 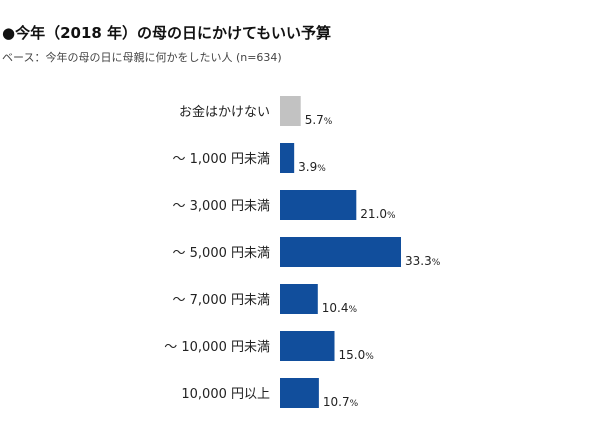 I want to click on chart-subtitle: ベース：今年の母の日に母親に何かをしたい人 (n=634), so click(x=142, y=57).